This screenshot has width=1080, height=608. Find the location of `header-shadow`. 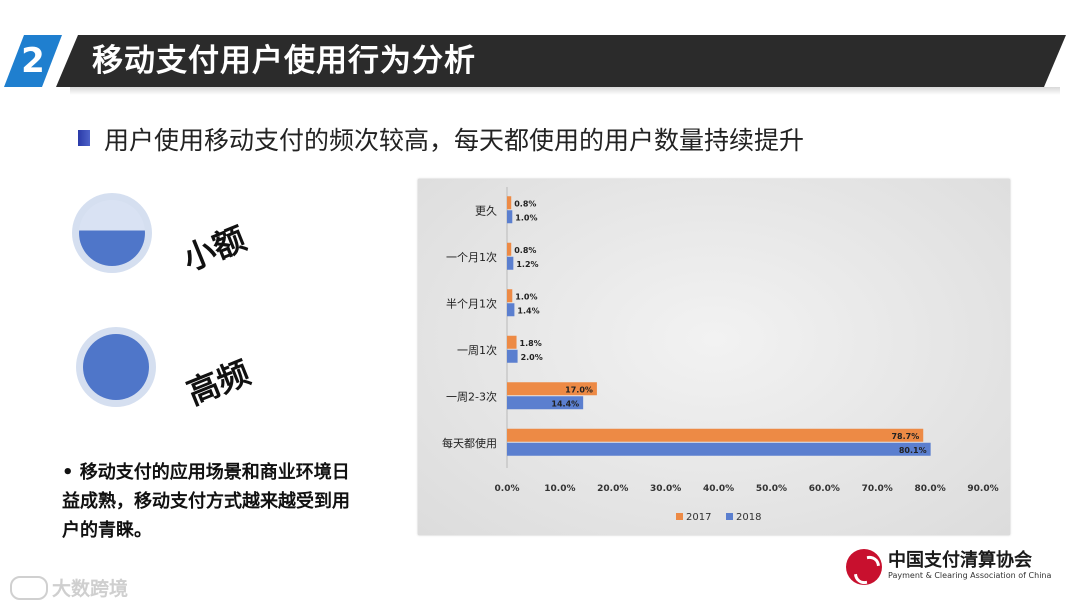

header-shadow is located at coordinates (565, 91).